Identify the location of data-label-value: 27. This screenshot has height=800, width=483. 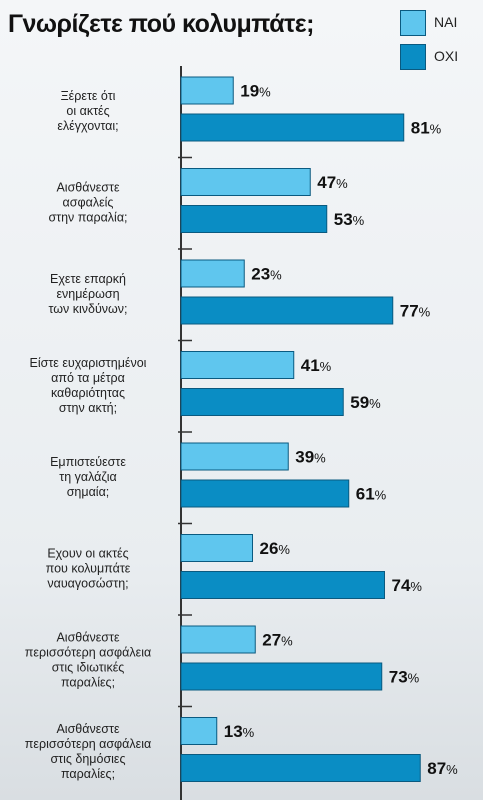
(271, 640).